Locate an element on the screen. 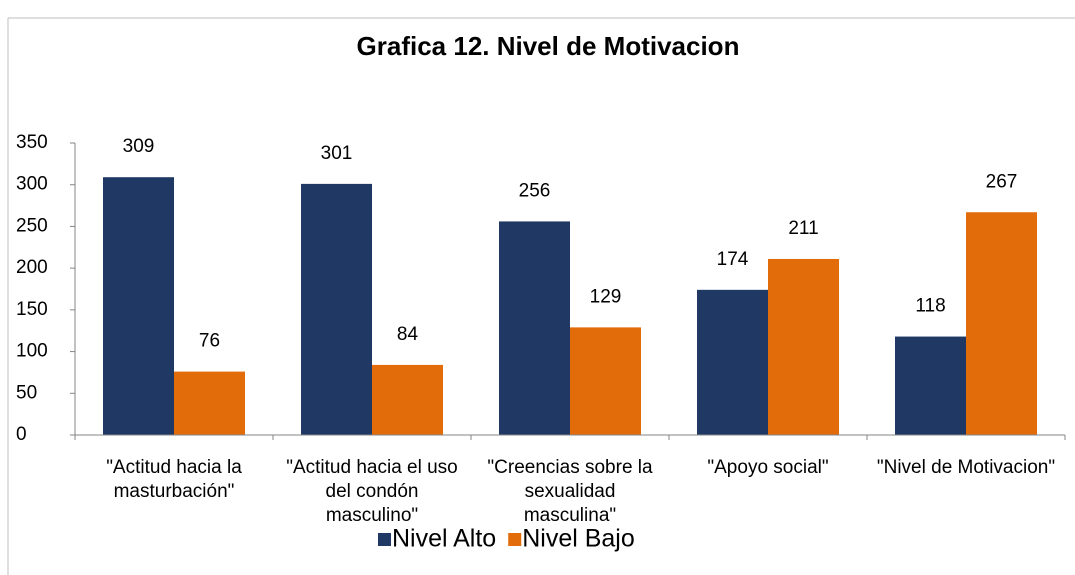 This screenshot has height=575, width=1075. data-label: 118 is located at coordinates (930, 306).